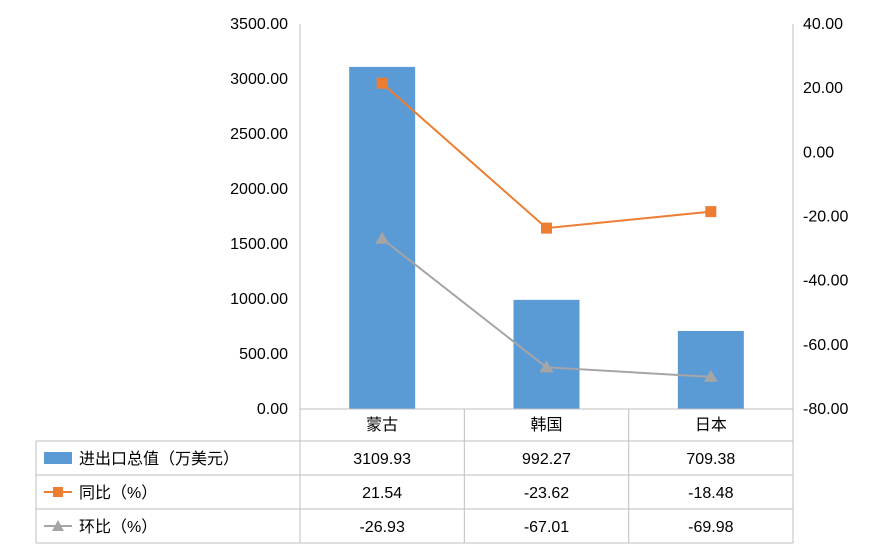 The height and width of the screenshot is (555, 880). What do you see at coordinates (825, 281) in the screenshot?
I see `right-tick-label: -40.00` at bounding box center [825, 281].